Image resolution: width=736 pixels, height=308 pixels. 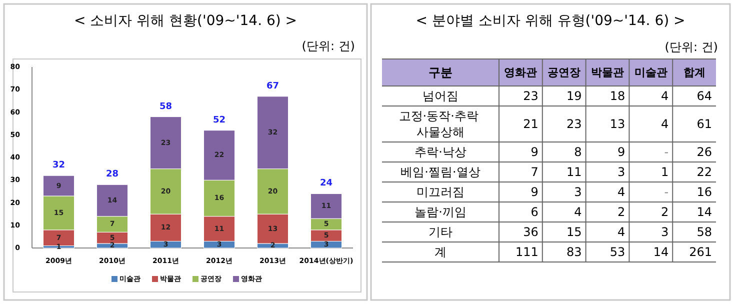 I want to click on data-label: 16, so click(x=704, y=192).